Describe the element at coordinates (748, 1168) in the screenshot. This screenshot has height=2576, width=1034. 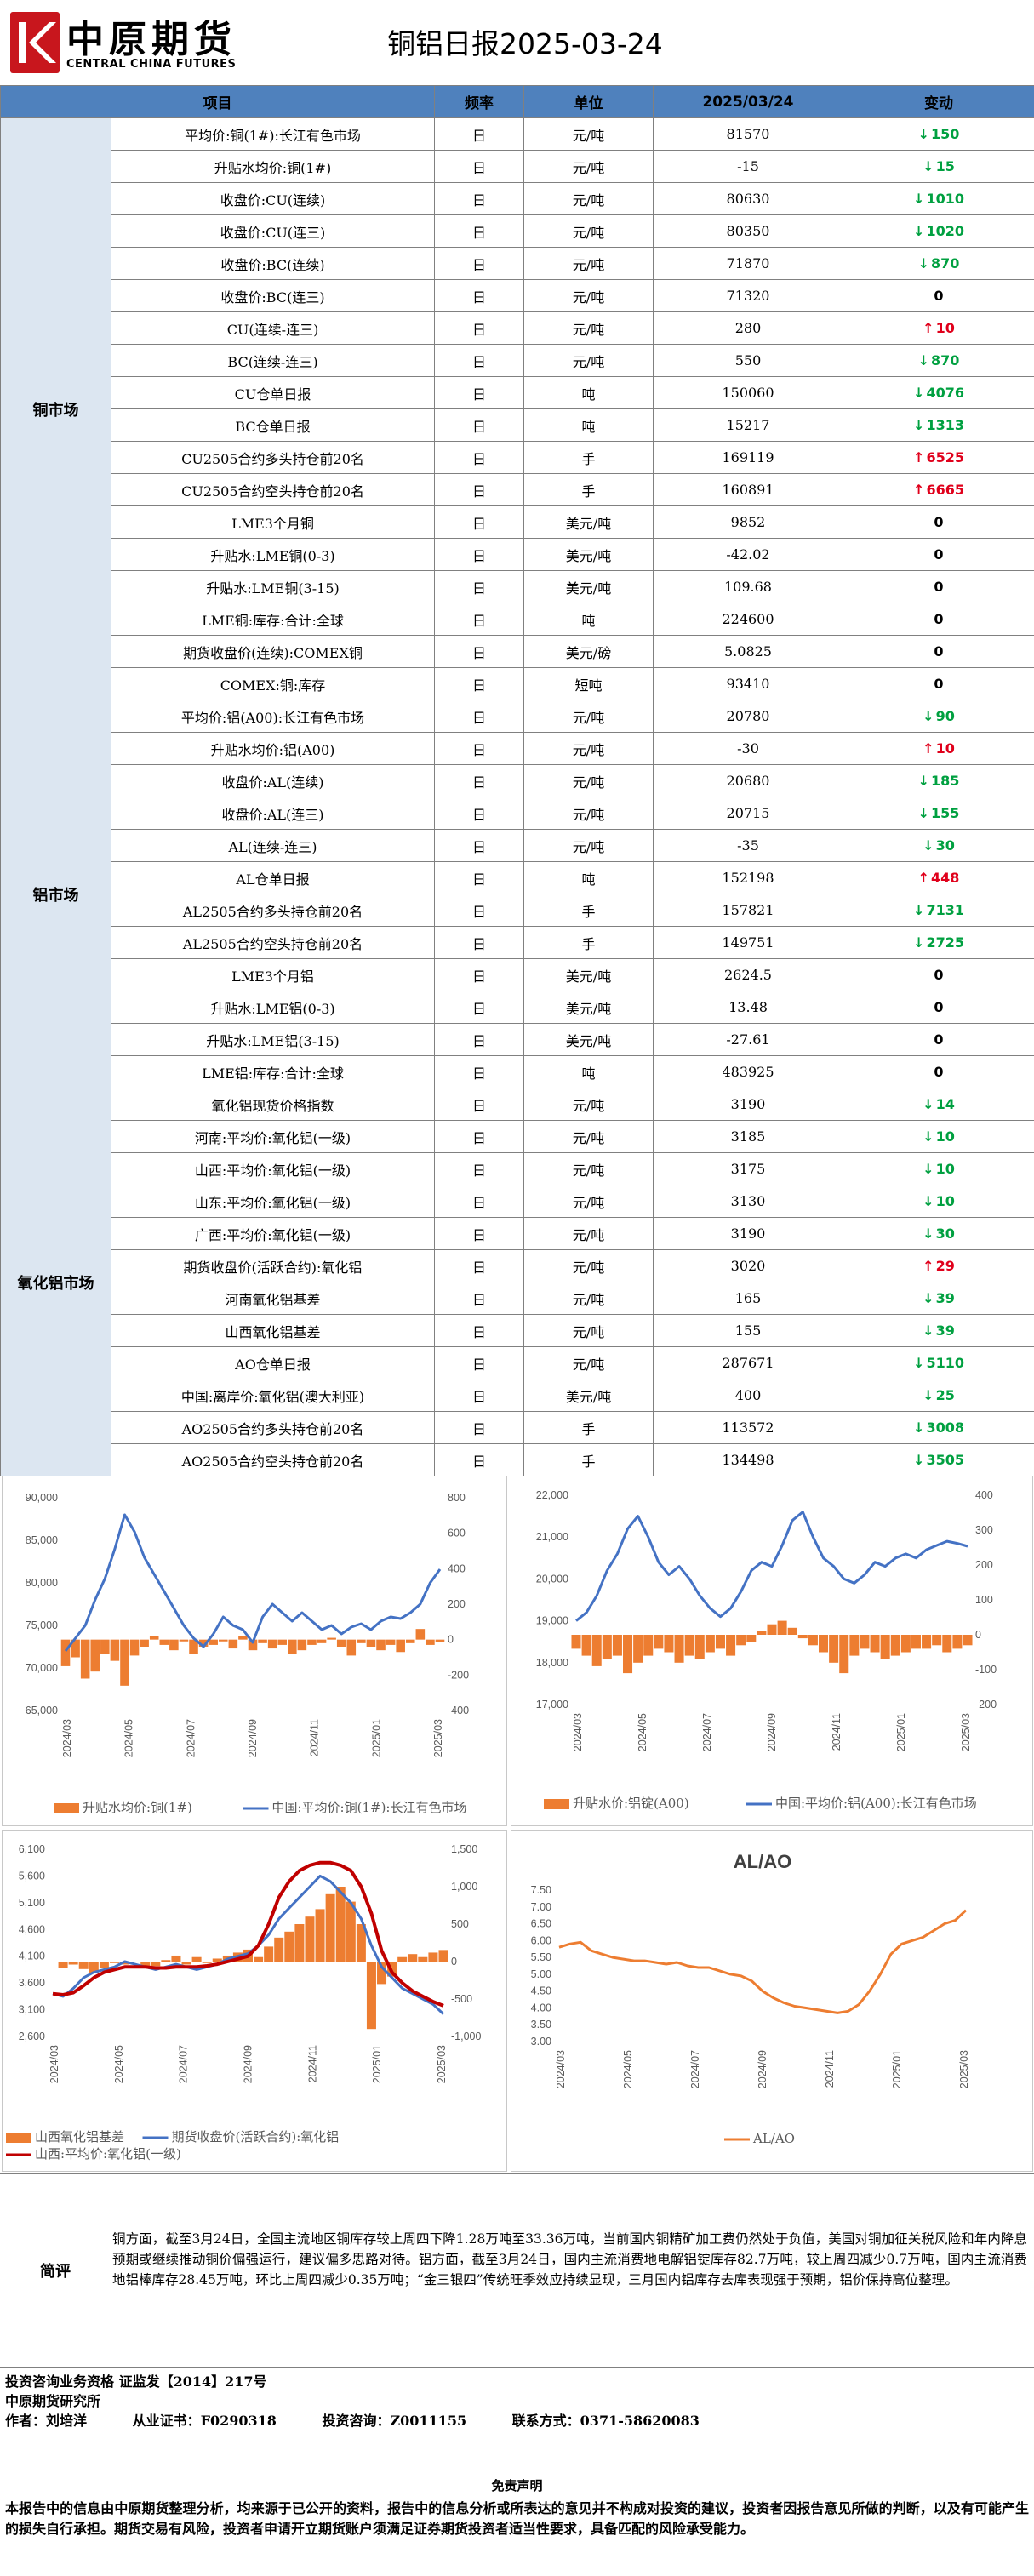
I see `cell-value: 3175` at that location.